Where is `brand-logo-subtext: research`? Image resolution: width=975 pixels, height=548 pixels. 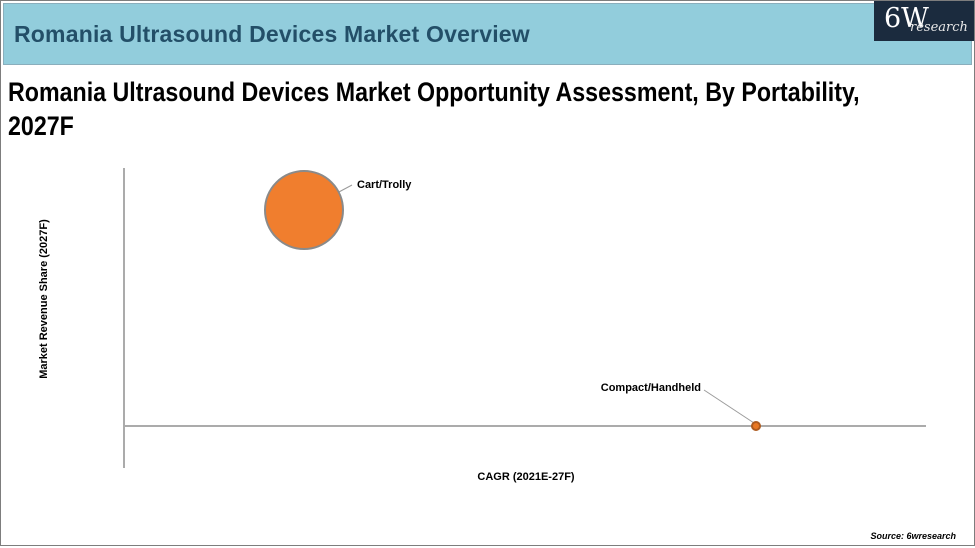
brand-logo-subtext: research is located at coordinates (939, 27).